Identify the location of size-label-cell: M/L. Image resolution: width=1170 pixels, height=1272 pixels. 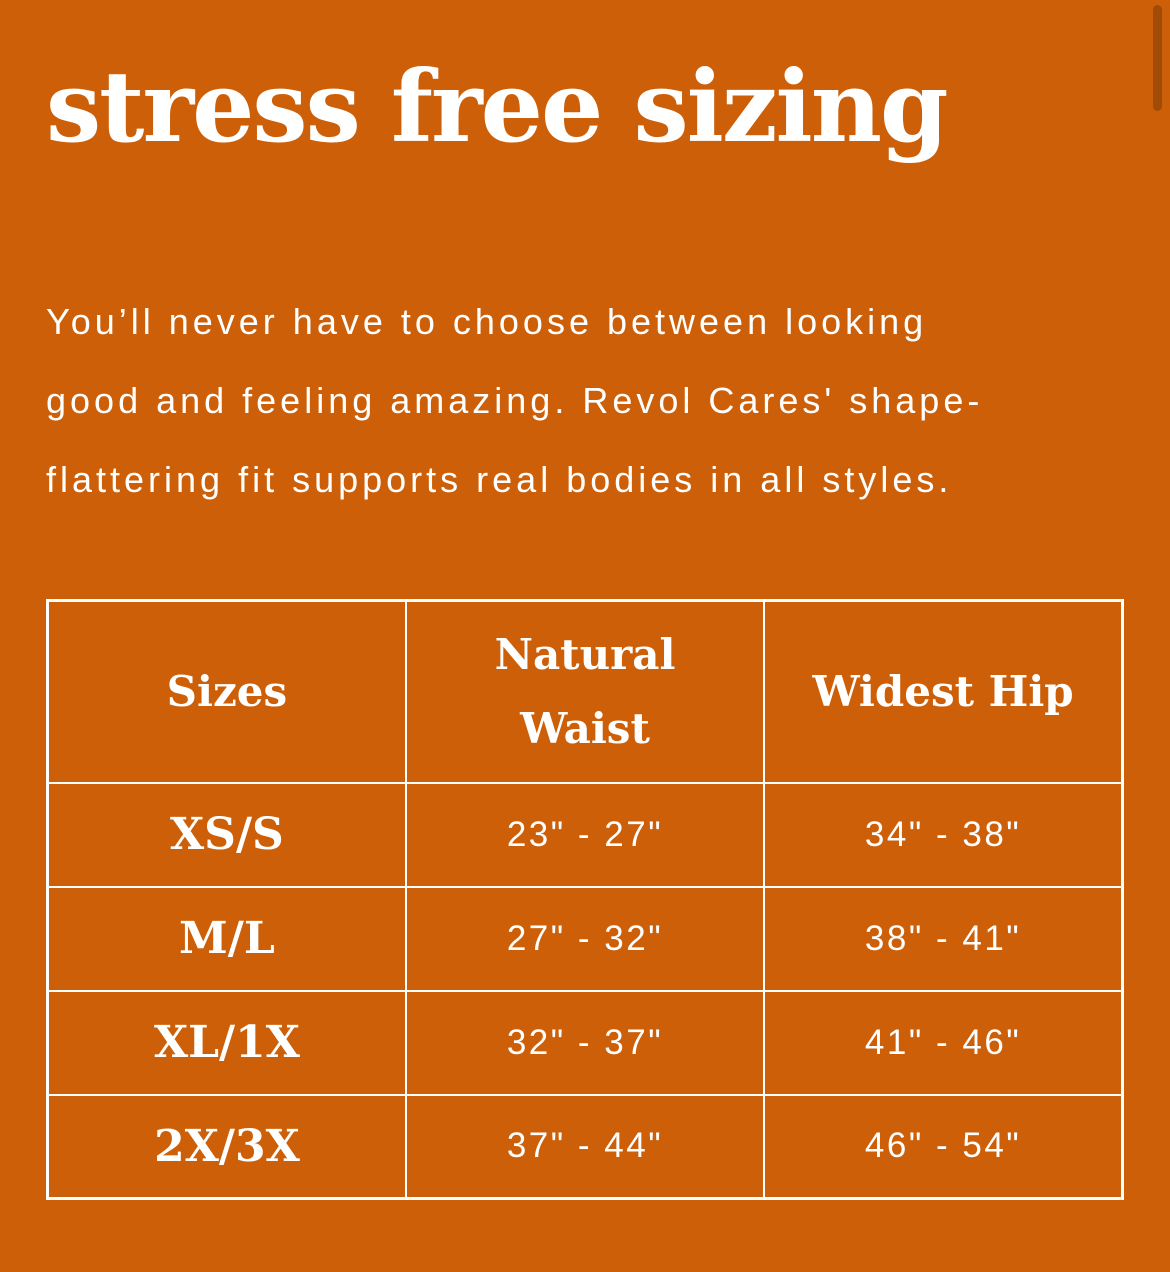
(226, 938).